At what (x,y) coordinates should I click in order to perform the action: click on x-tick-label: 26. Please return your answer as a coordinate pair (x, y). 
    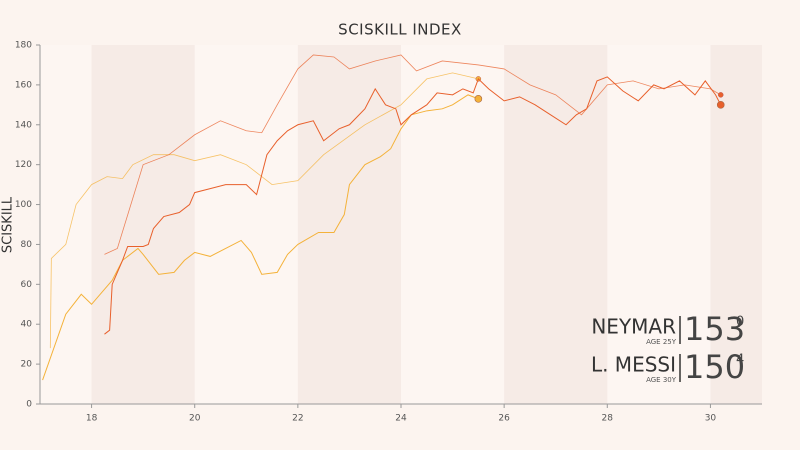
    Looking at the image, I should click on (504, 419).